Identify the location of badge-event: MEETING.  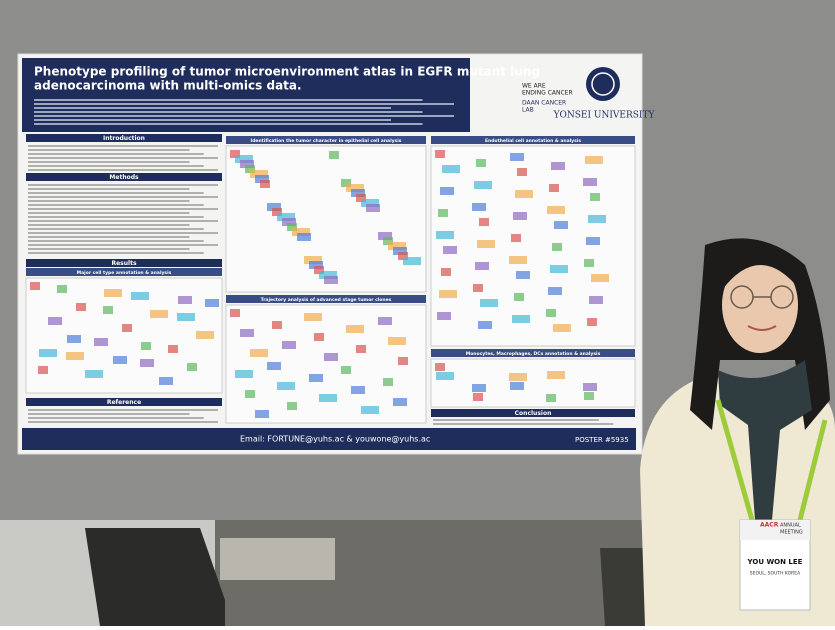
(791, 533).